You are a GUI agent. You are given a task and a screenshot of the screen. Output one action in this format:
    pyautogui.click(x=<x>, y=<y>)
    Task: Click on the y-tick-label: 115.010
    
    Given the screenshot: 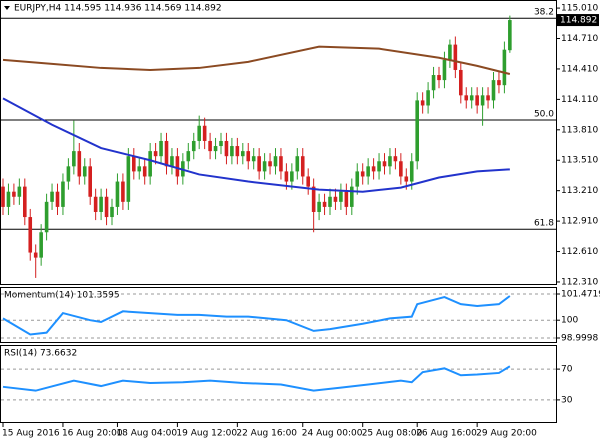 What is the action you would take?
    pyautogui.click(x=579, y=9)
    